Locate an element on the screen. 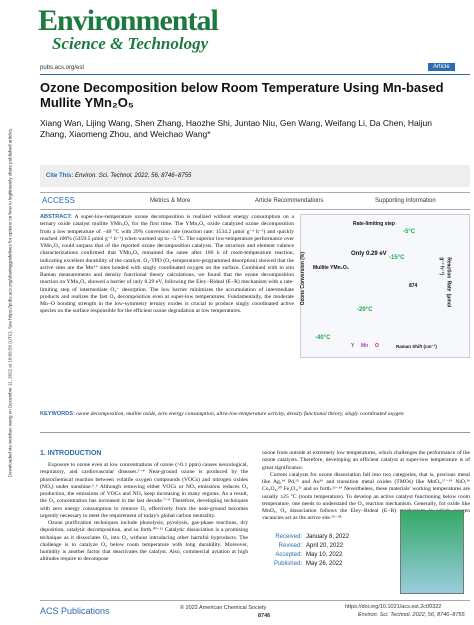 This screenshot has width=474, height=625. fig-label: 874 is located at coordinates (413, 286).